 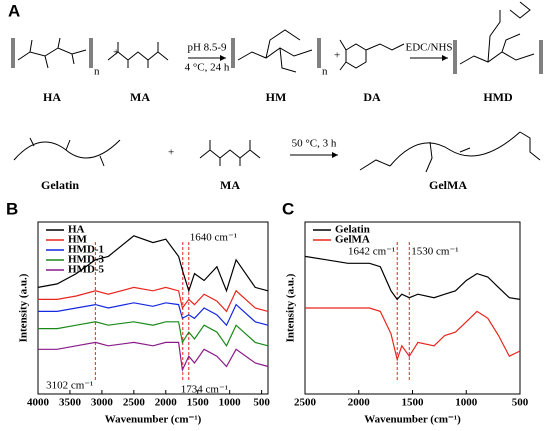 I want to click on legend-label: HMD-5, so click(x=86, y=270).